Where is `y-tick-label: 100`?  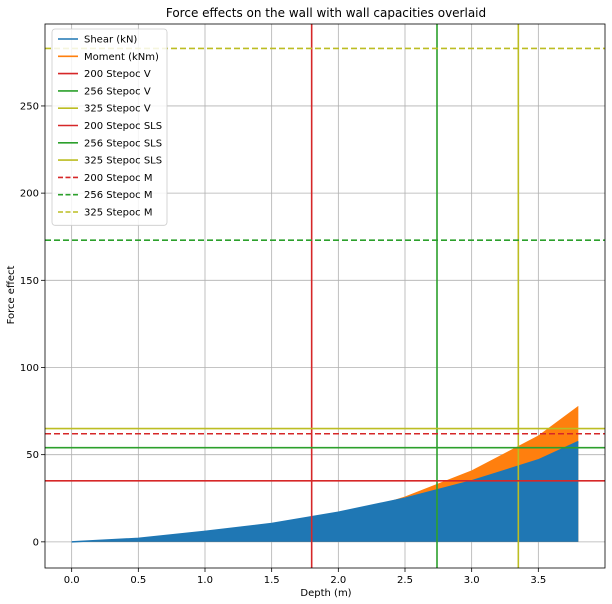 y-tick-label: 100 is located at coordinates (29, 368).